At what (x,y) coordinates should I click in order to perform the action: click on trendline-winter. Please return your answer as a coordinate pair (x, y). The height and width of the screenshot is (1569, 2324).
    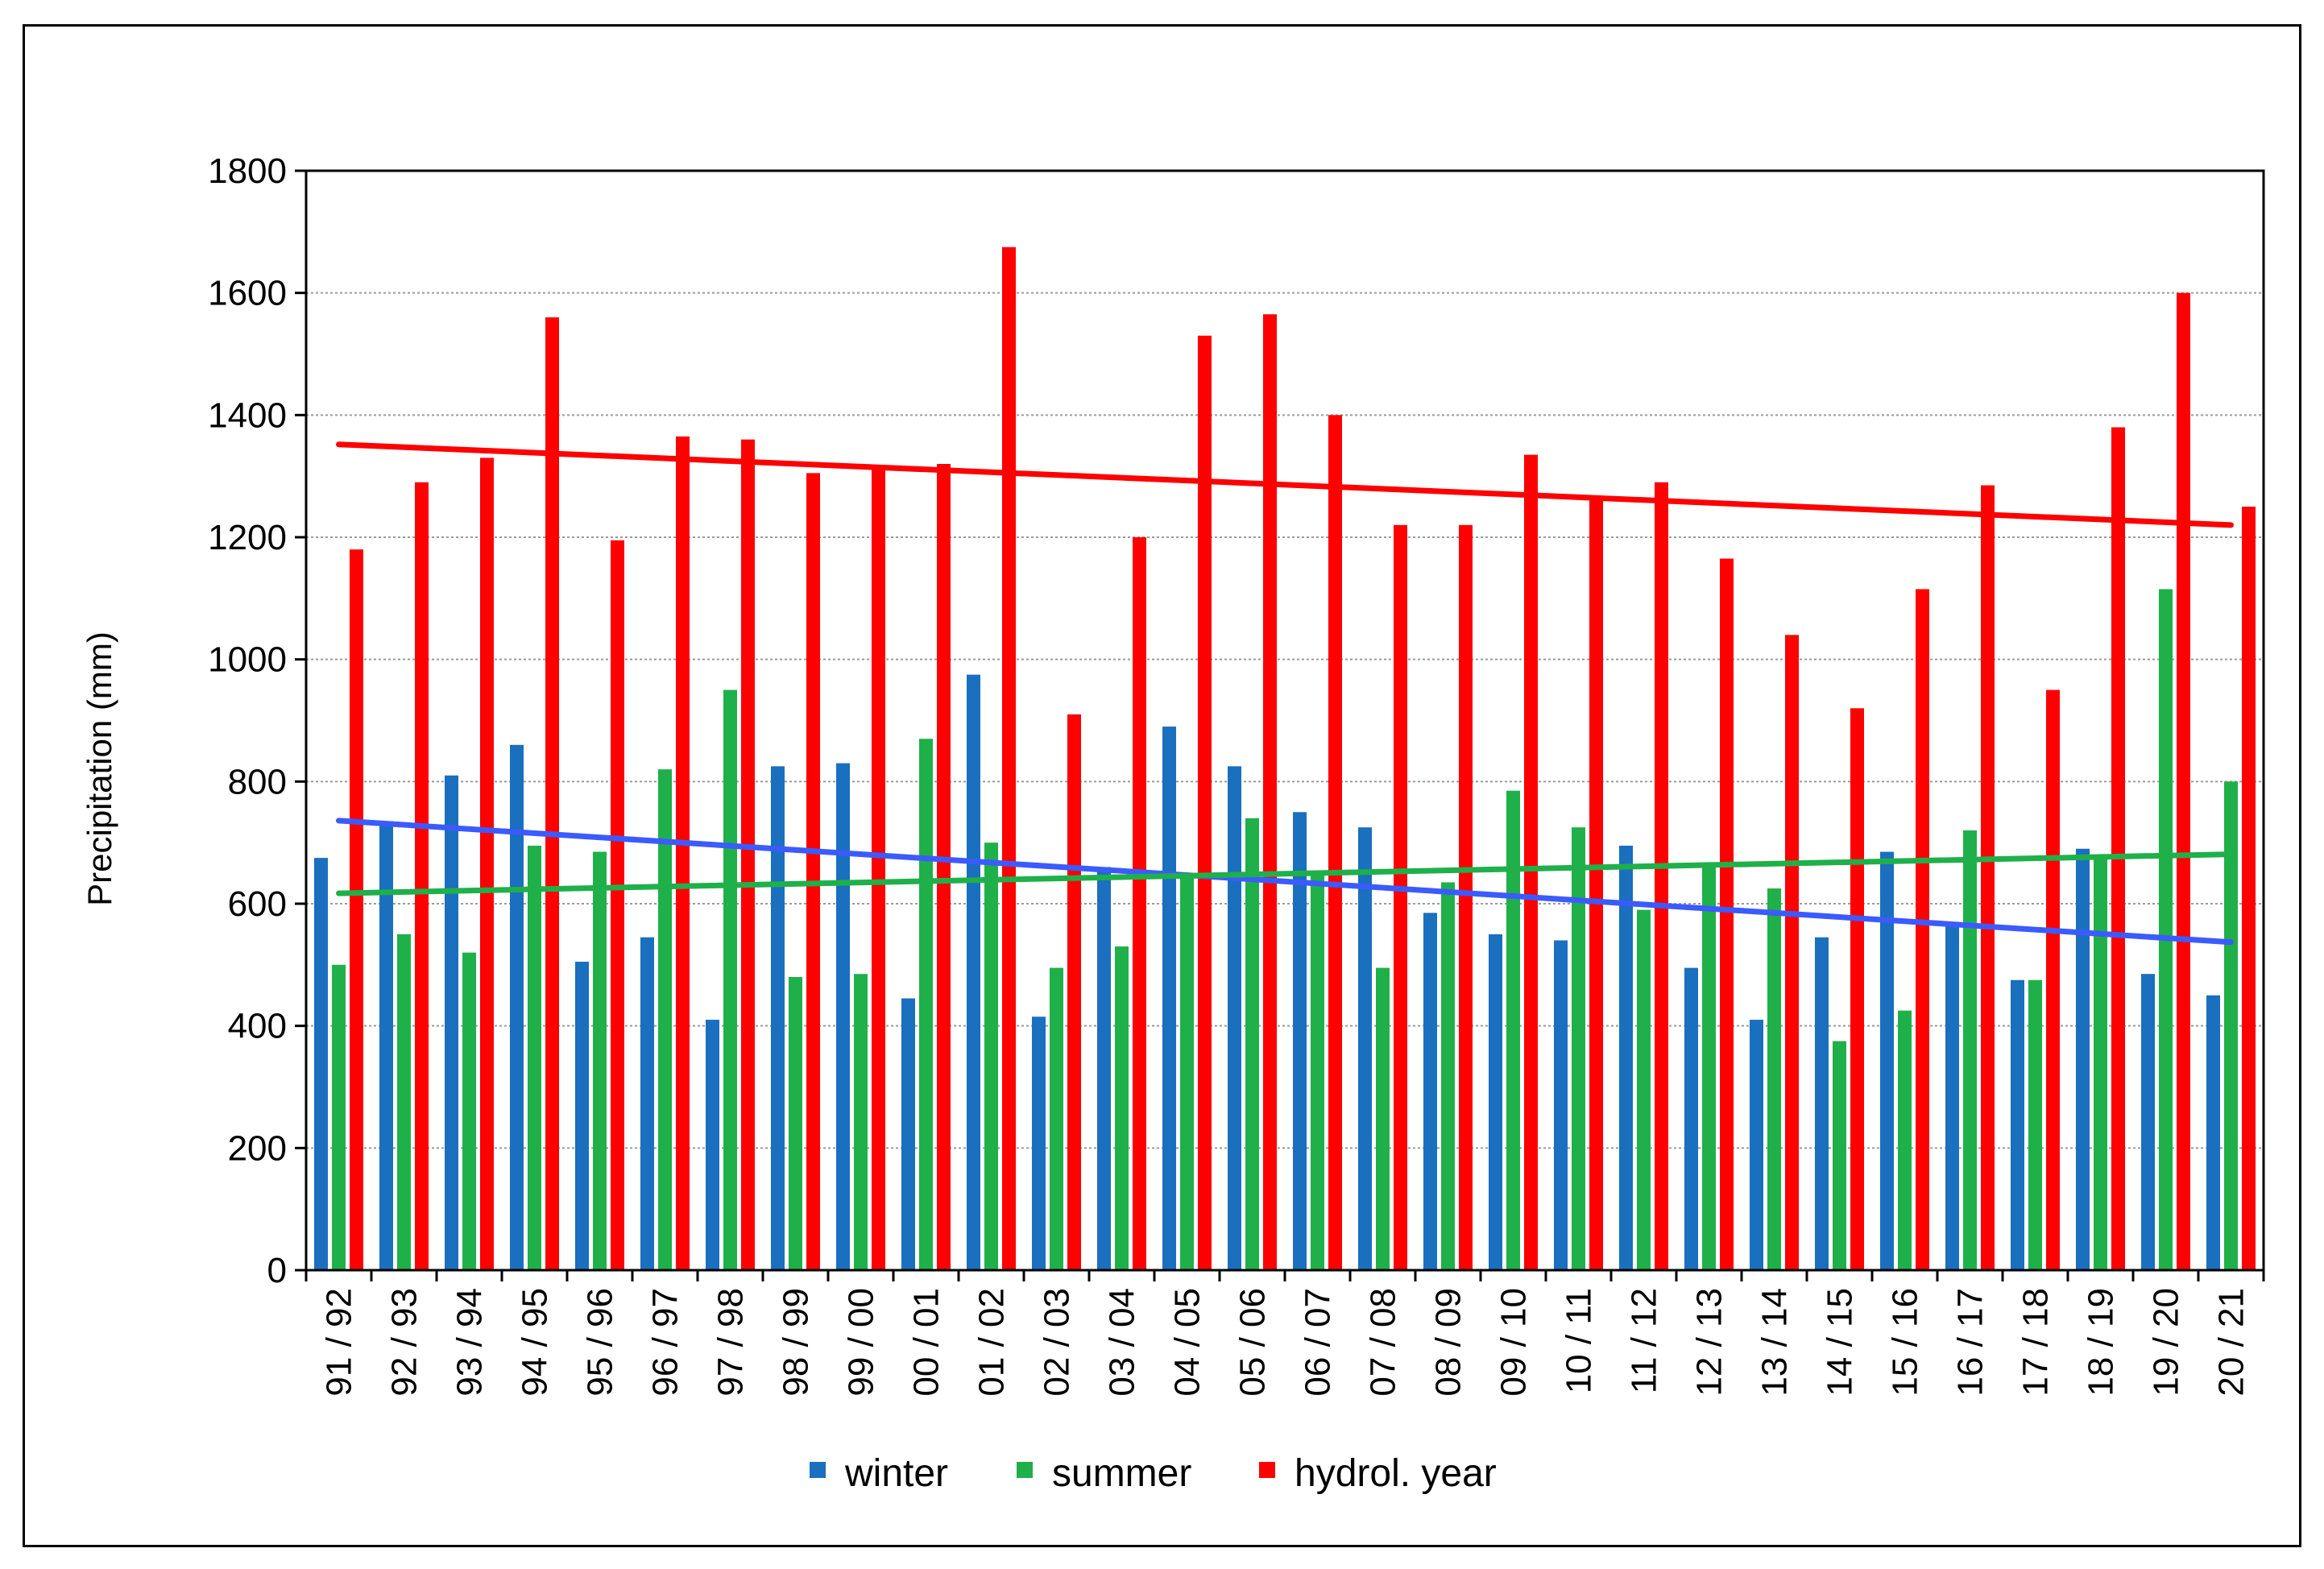
    Looking at the image, I should click on (1285, 882).